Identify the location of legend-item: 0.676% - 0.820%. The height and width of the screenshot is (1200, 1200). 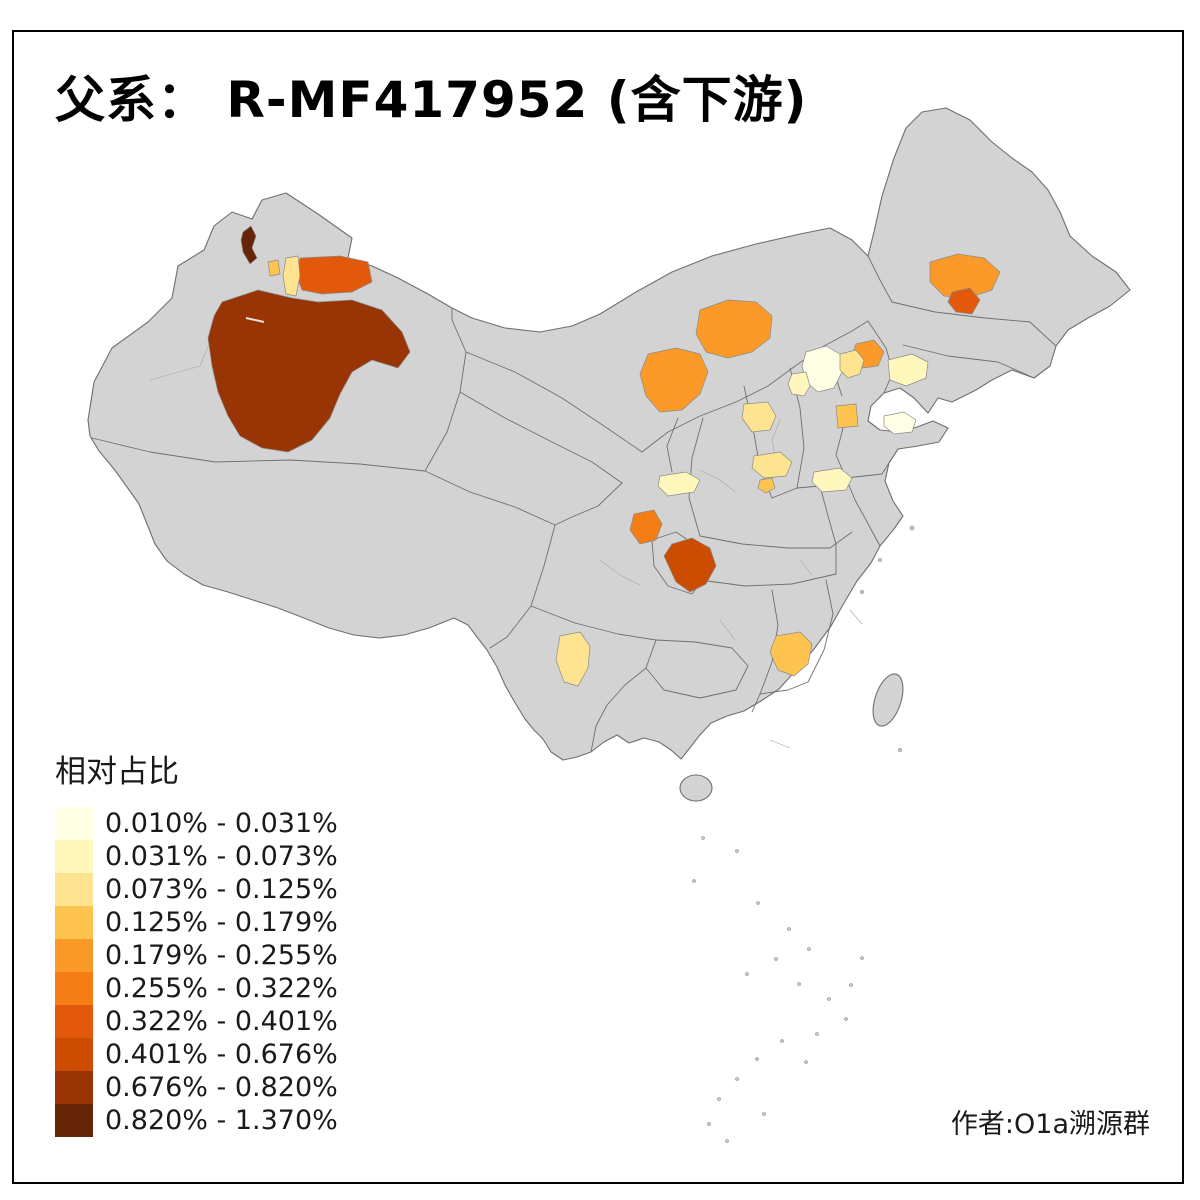
(196, 1087).